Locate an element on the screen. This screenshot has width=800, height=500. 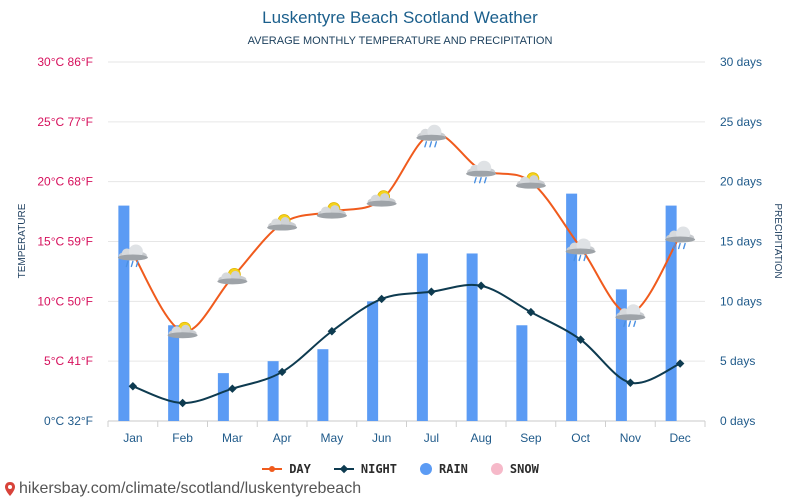
legend-day-marker is located at coordinates (272, 469).